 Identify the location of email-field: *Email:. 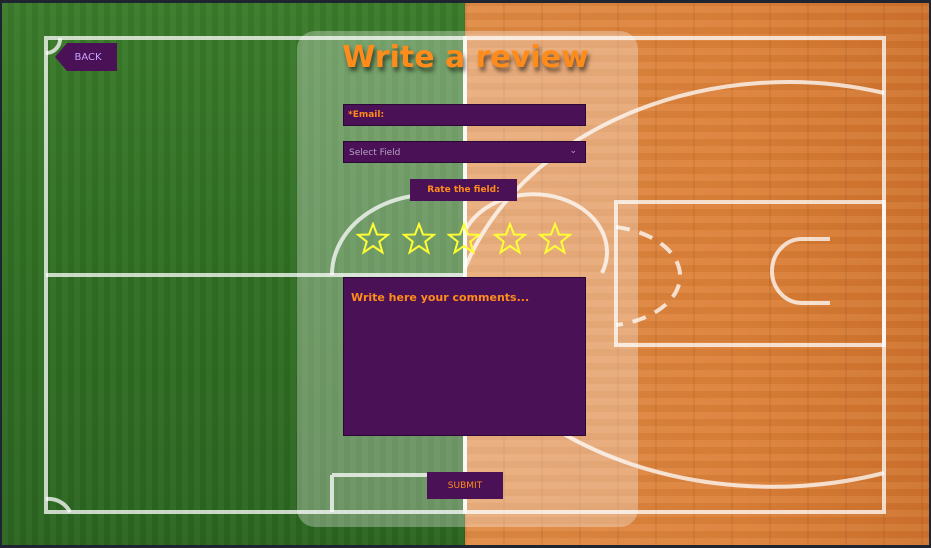
(464, 115).